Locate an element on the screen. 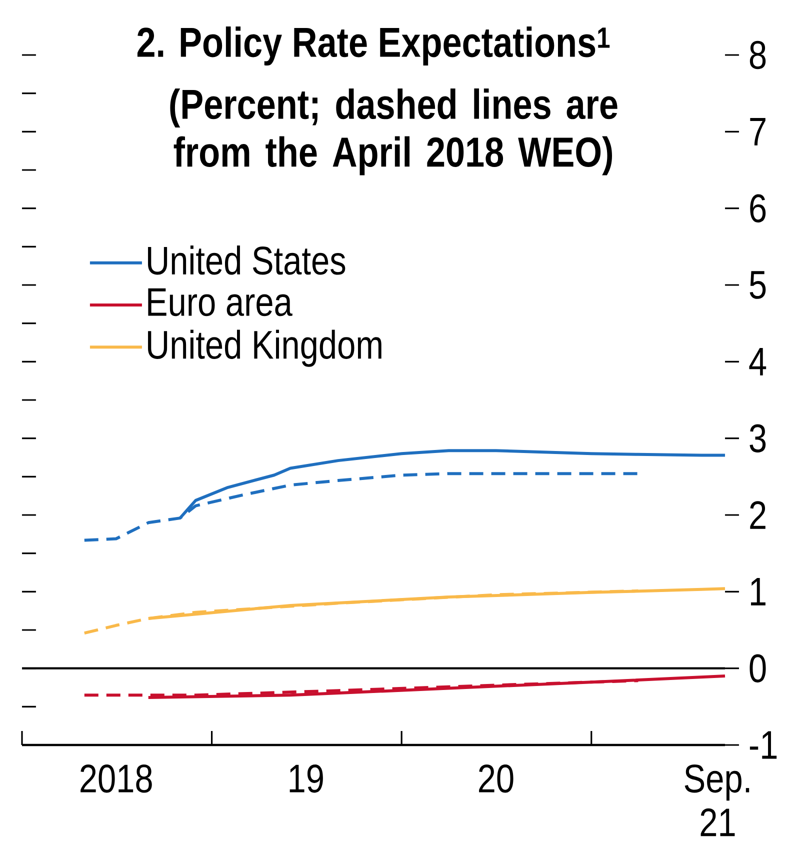 The image size is (789, 867). x-tick-label: 20 is located at coordinates (496, 778).